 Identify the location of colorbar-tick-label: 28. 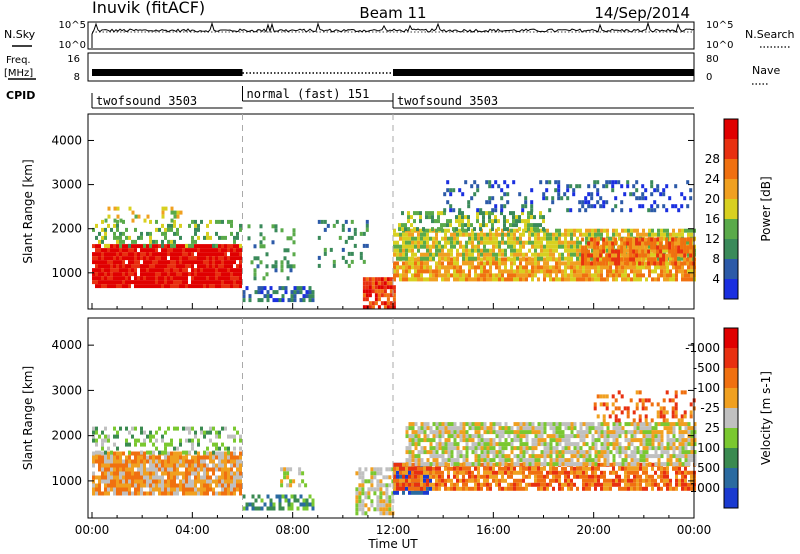
(712, 159).